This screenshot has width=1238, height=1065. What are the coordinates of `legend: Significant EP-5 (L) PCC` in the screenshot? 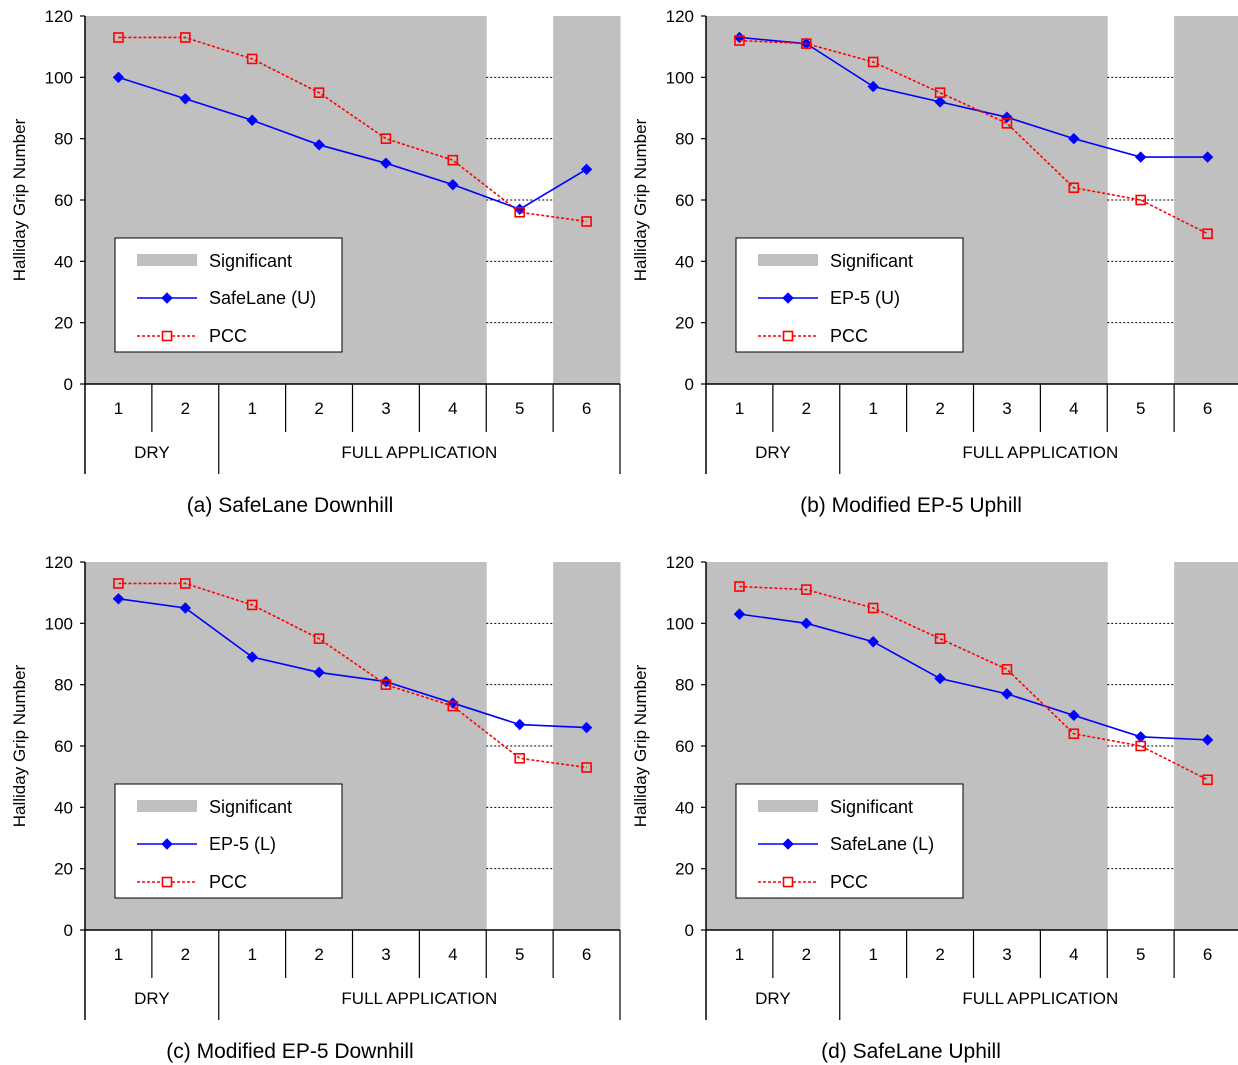 It's located at (228, 841).